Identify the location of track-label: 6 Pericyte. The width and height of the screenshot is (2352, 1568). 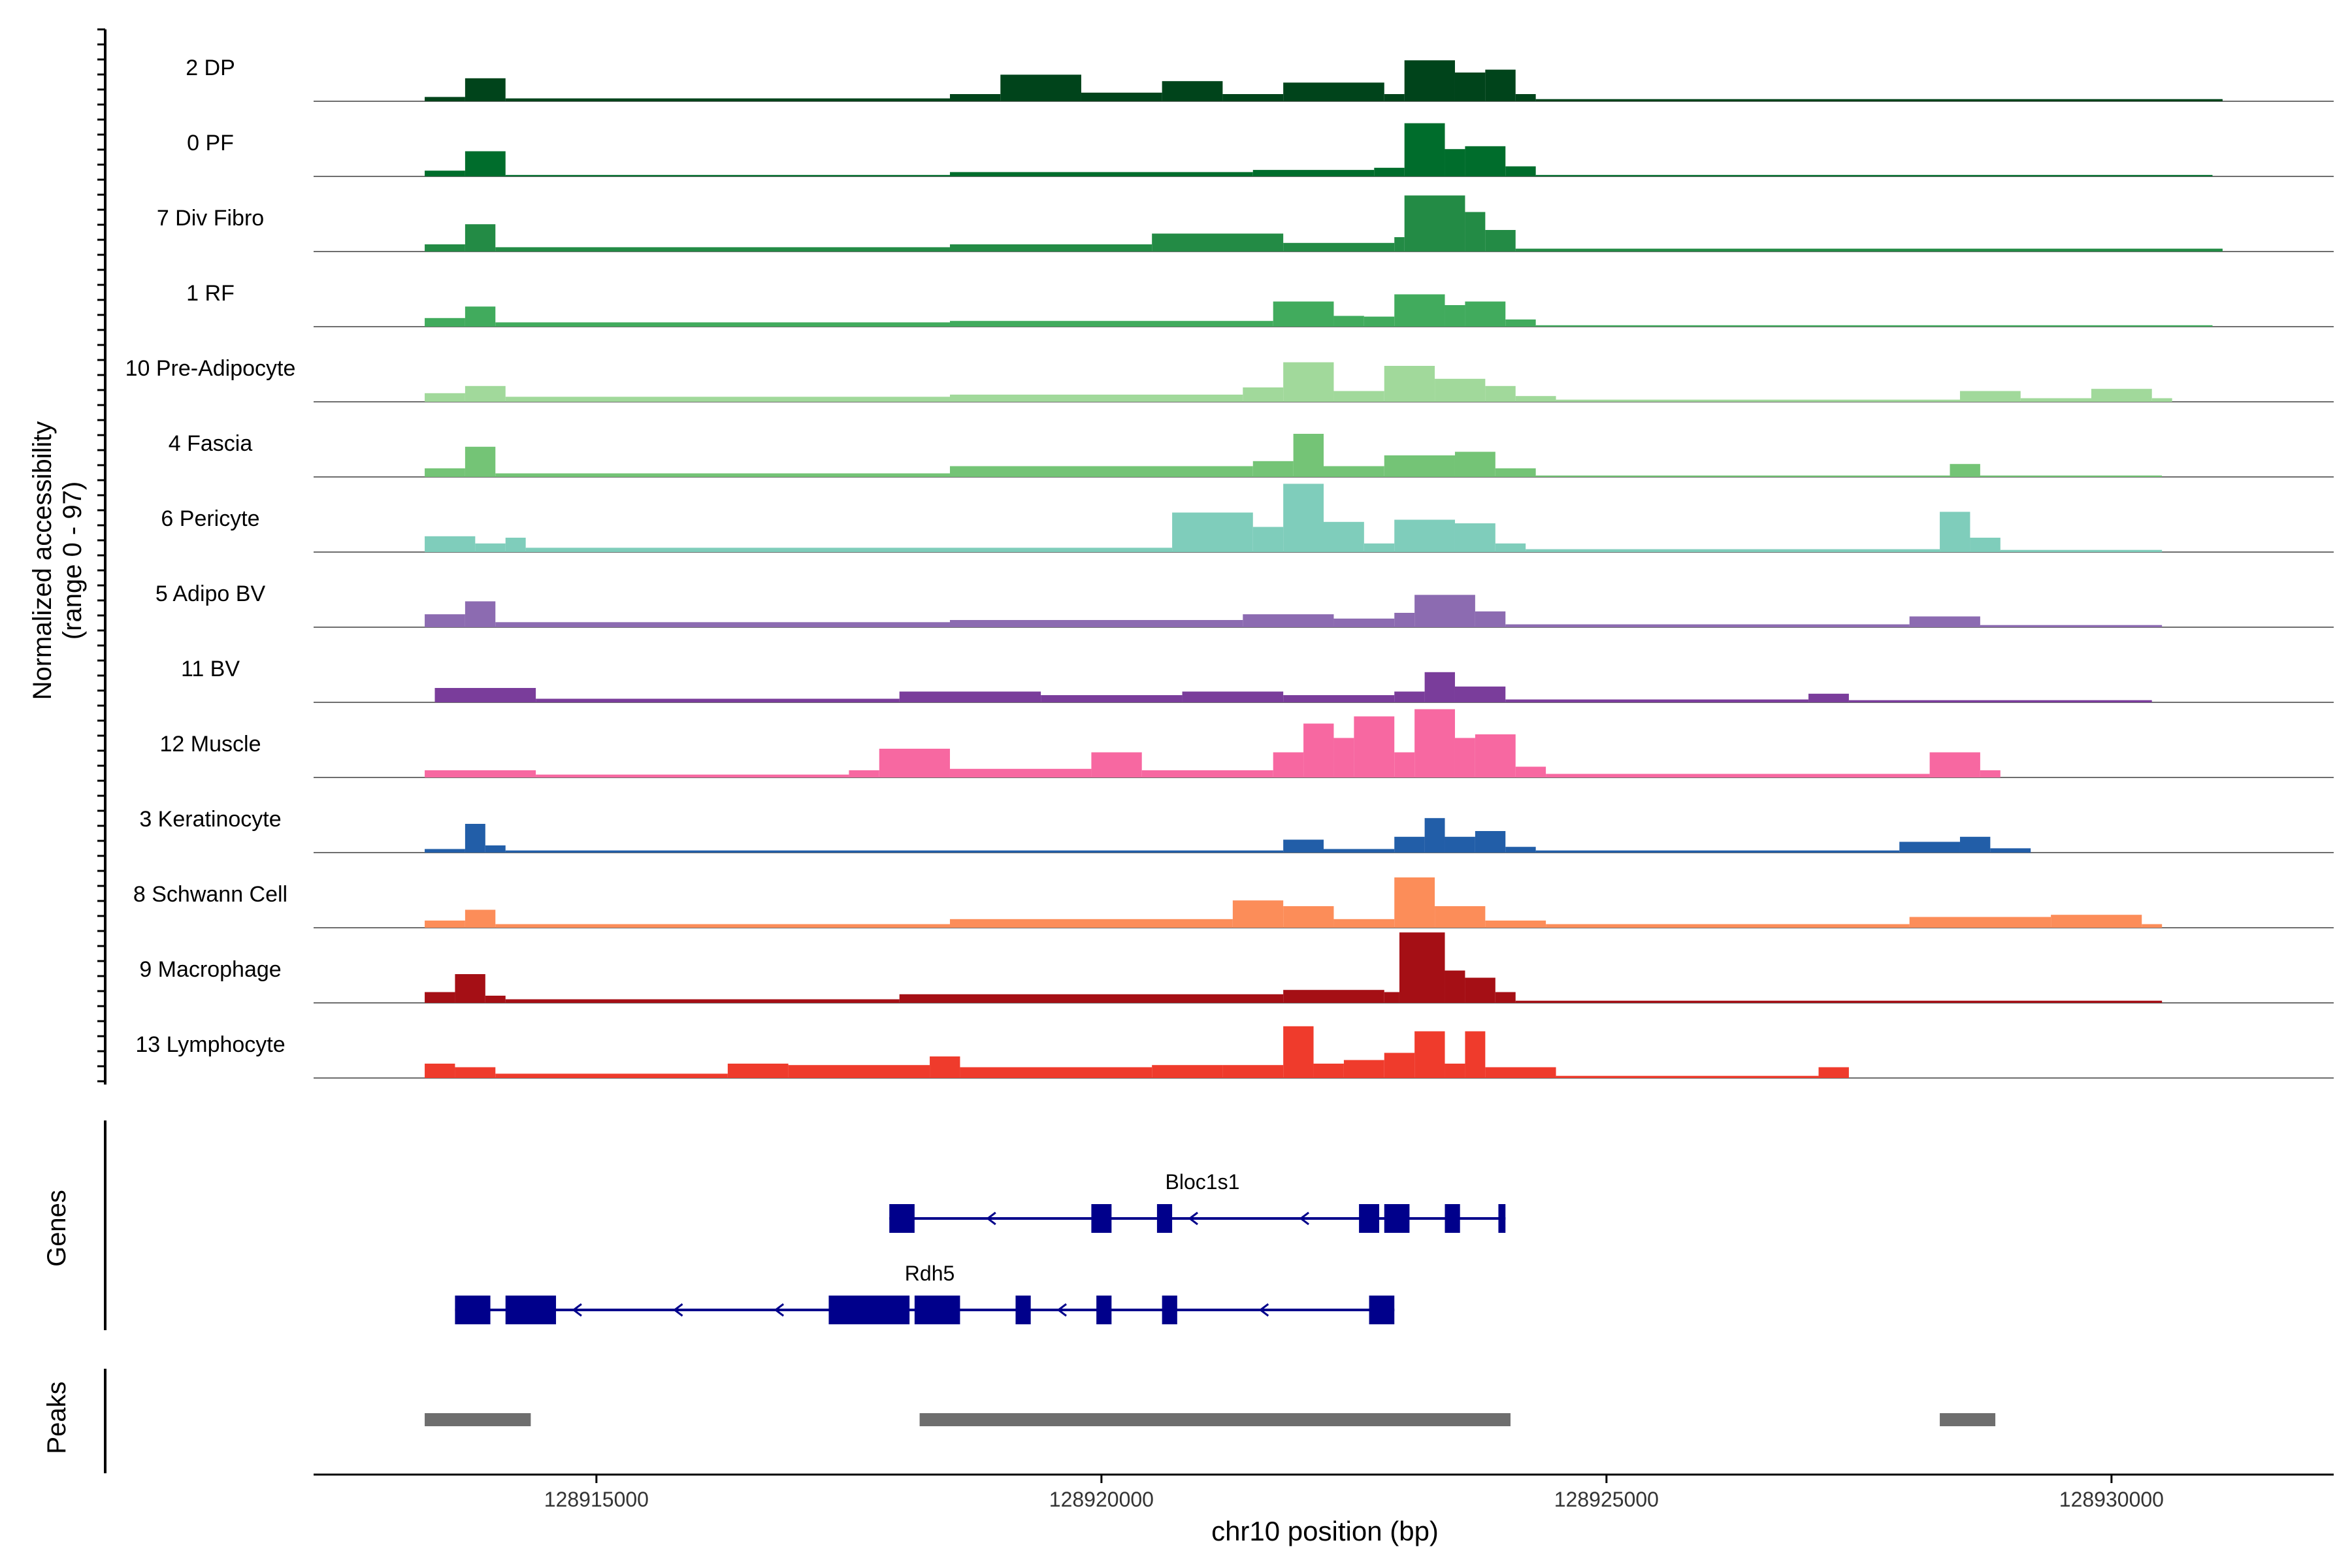
(210, 518).